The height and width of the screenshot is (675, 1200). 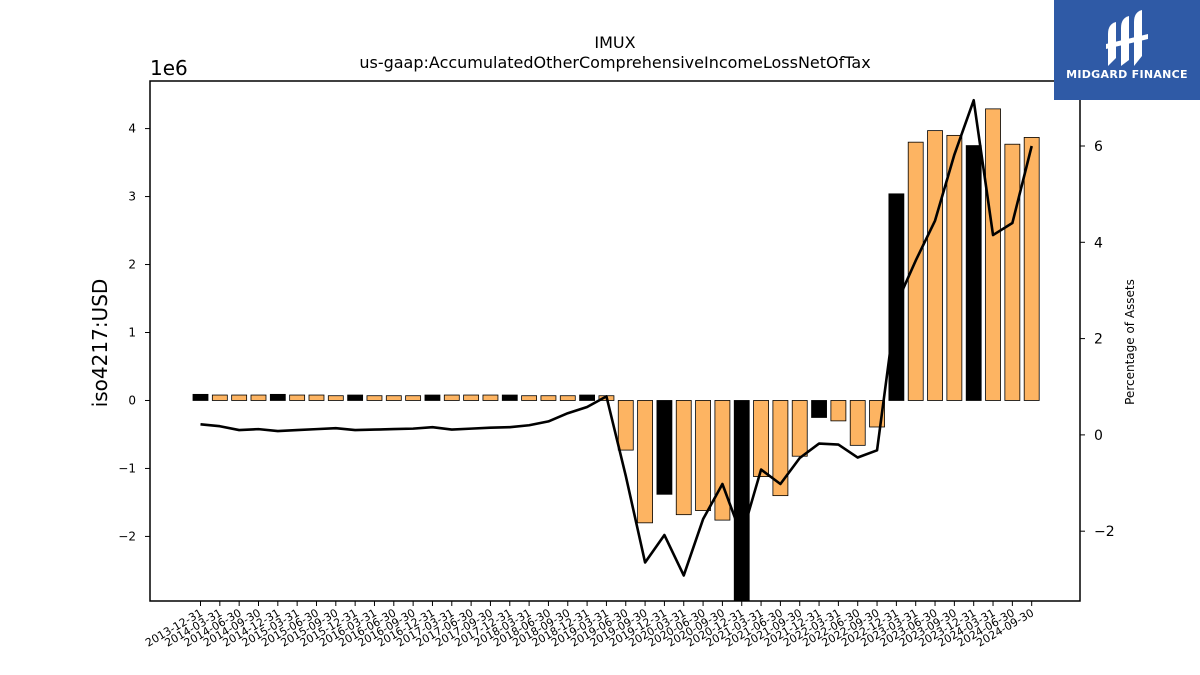 What do you see at coordinates (1104, 532) in the screenshot?
I see `y2-tick-label: −2` at bounding box center [1104, 532].